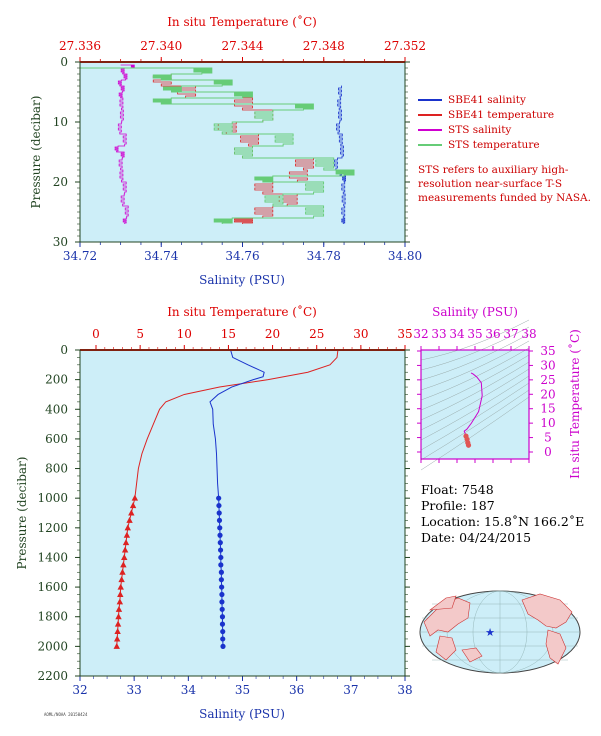 The height and width of the screenshot is (736, 601). Describe the element at coordinates (324, 46) in the screenshot. I see `top-temperature-tick-label: 27.348` at that location.